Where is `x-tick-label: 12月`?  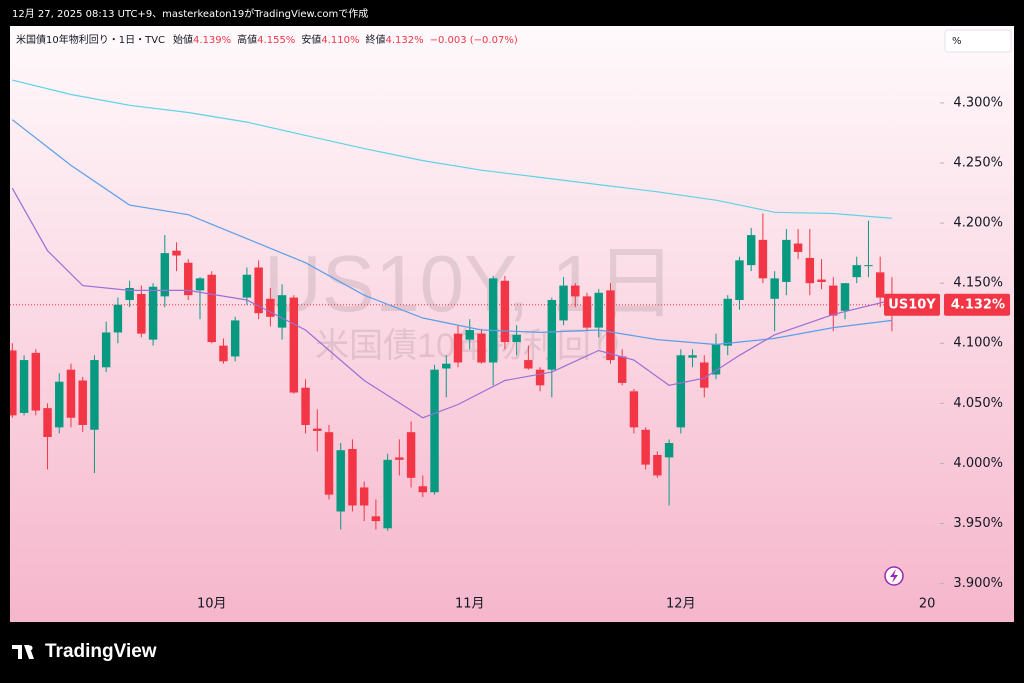 x-tick-label: 12月 is located at coordinates (681, 604).